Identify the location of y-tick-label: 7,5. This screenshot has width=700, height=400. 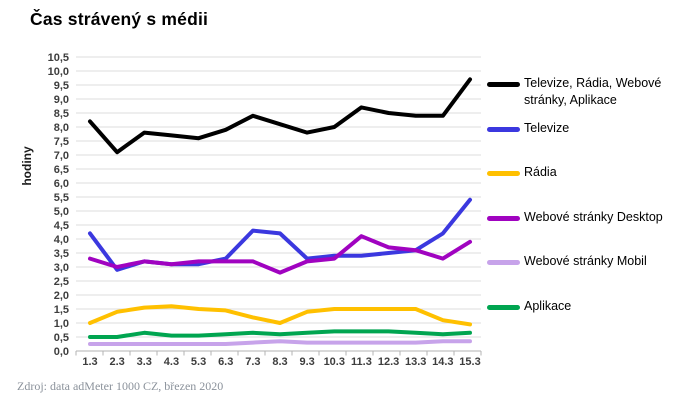
(61, 142).